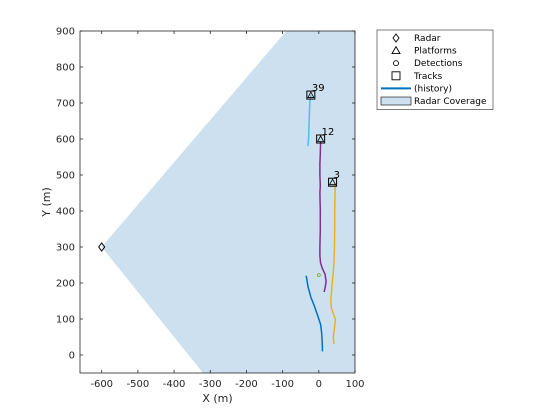  Describe the element at coordinates (174, 384) in the screenshot. I see `x-tick-label--400: -400` at that location.